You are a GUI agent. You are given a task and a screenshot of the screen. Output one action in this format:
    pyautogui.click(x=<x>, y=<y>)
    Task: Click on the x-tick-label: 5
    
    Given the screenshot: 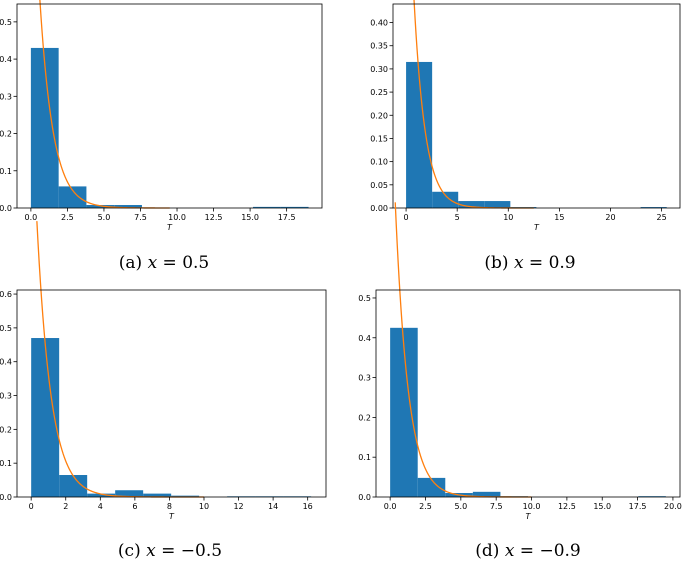 What is the action you would take?
    pyautogui.click(x=457, y=217)
    